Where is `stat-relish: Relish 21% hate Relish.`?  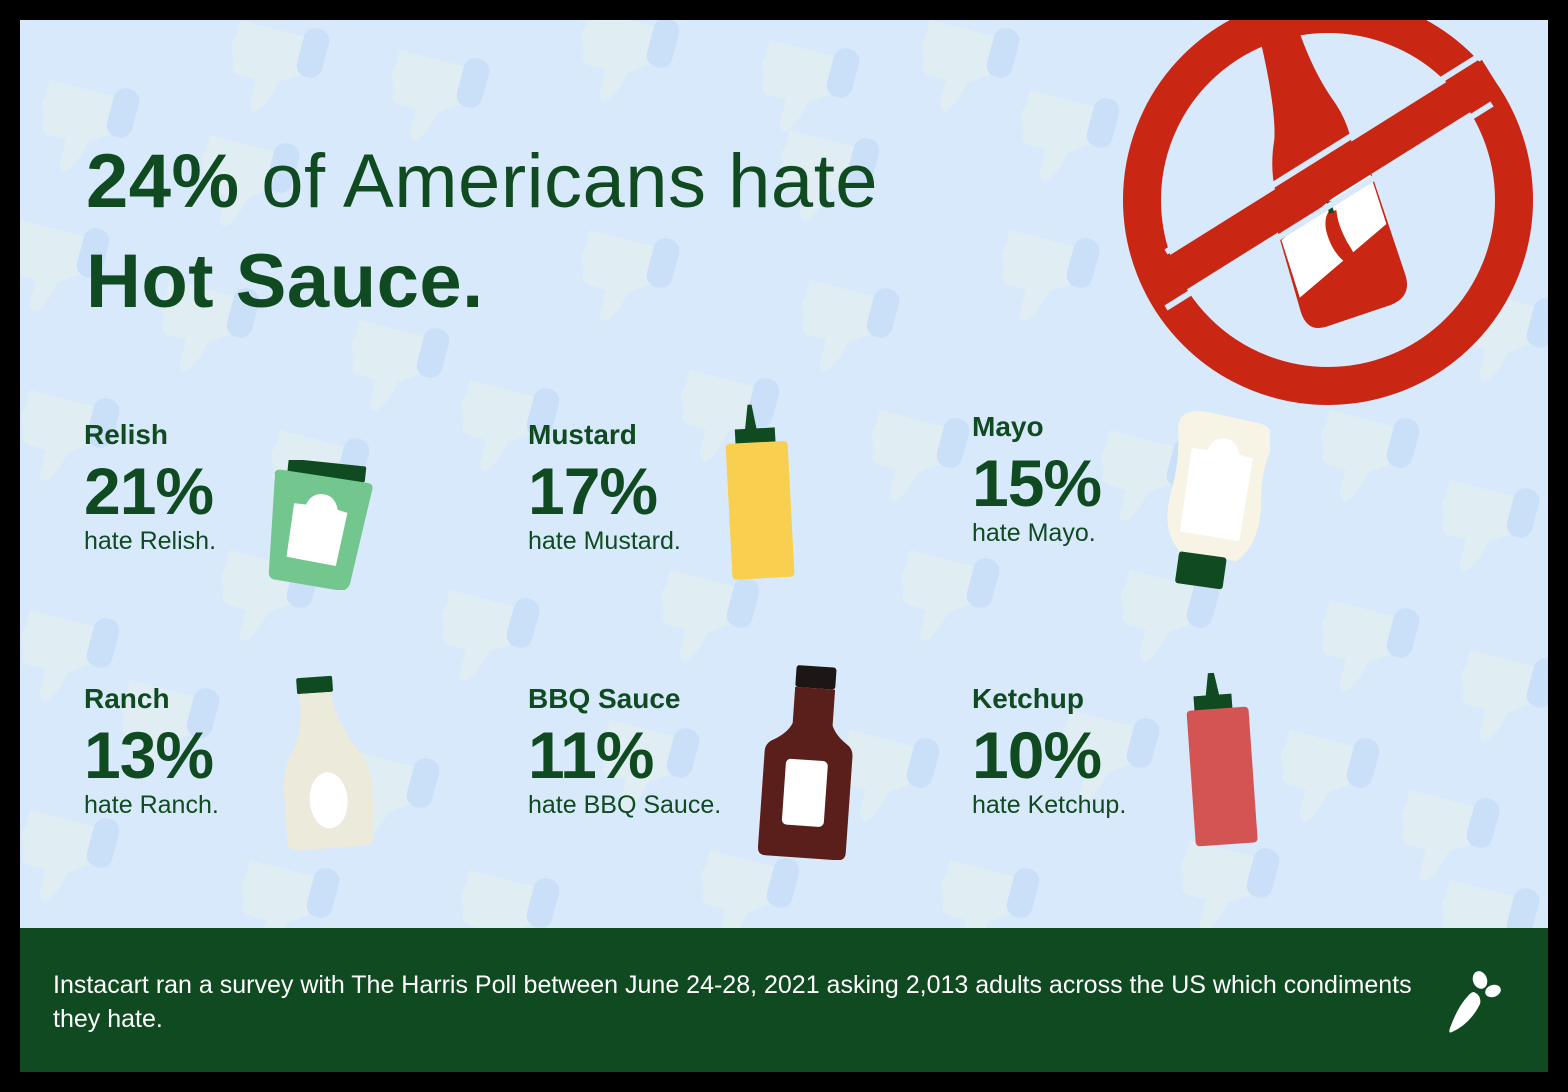
stat-relish: Relish 21% hate Relish. is located at coordinates (150, 487).